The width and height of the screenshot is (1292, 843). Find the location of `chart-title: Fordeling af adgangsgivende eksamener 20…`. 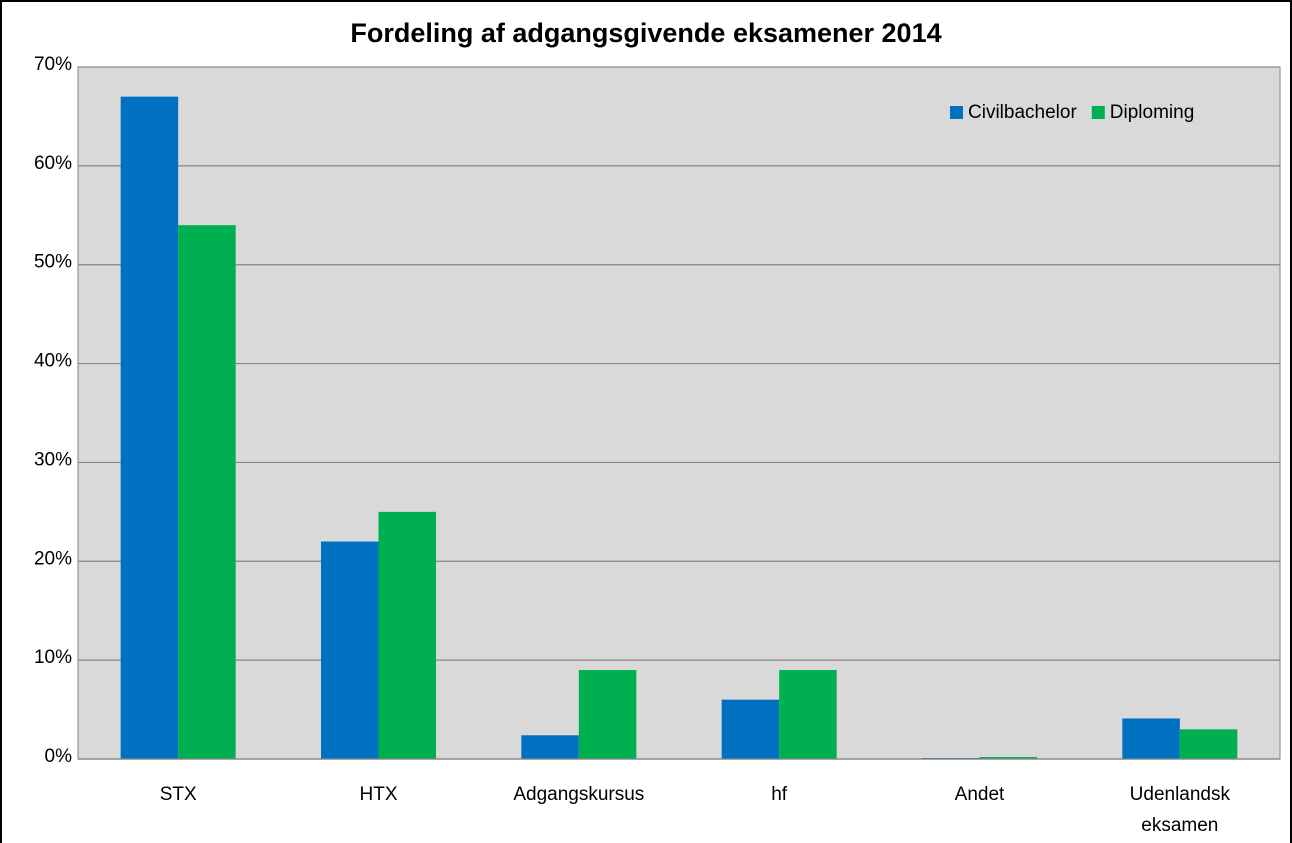

chart-title: Fordeling af adgangsgivende eksamener 20… is located at coordinates (645, 33).